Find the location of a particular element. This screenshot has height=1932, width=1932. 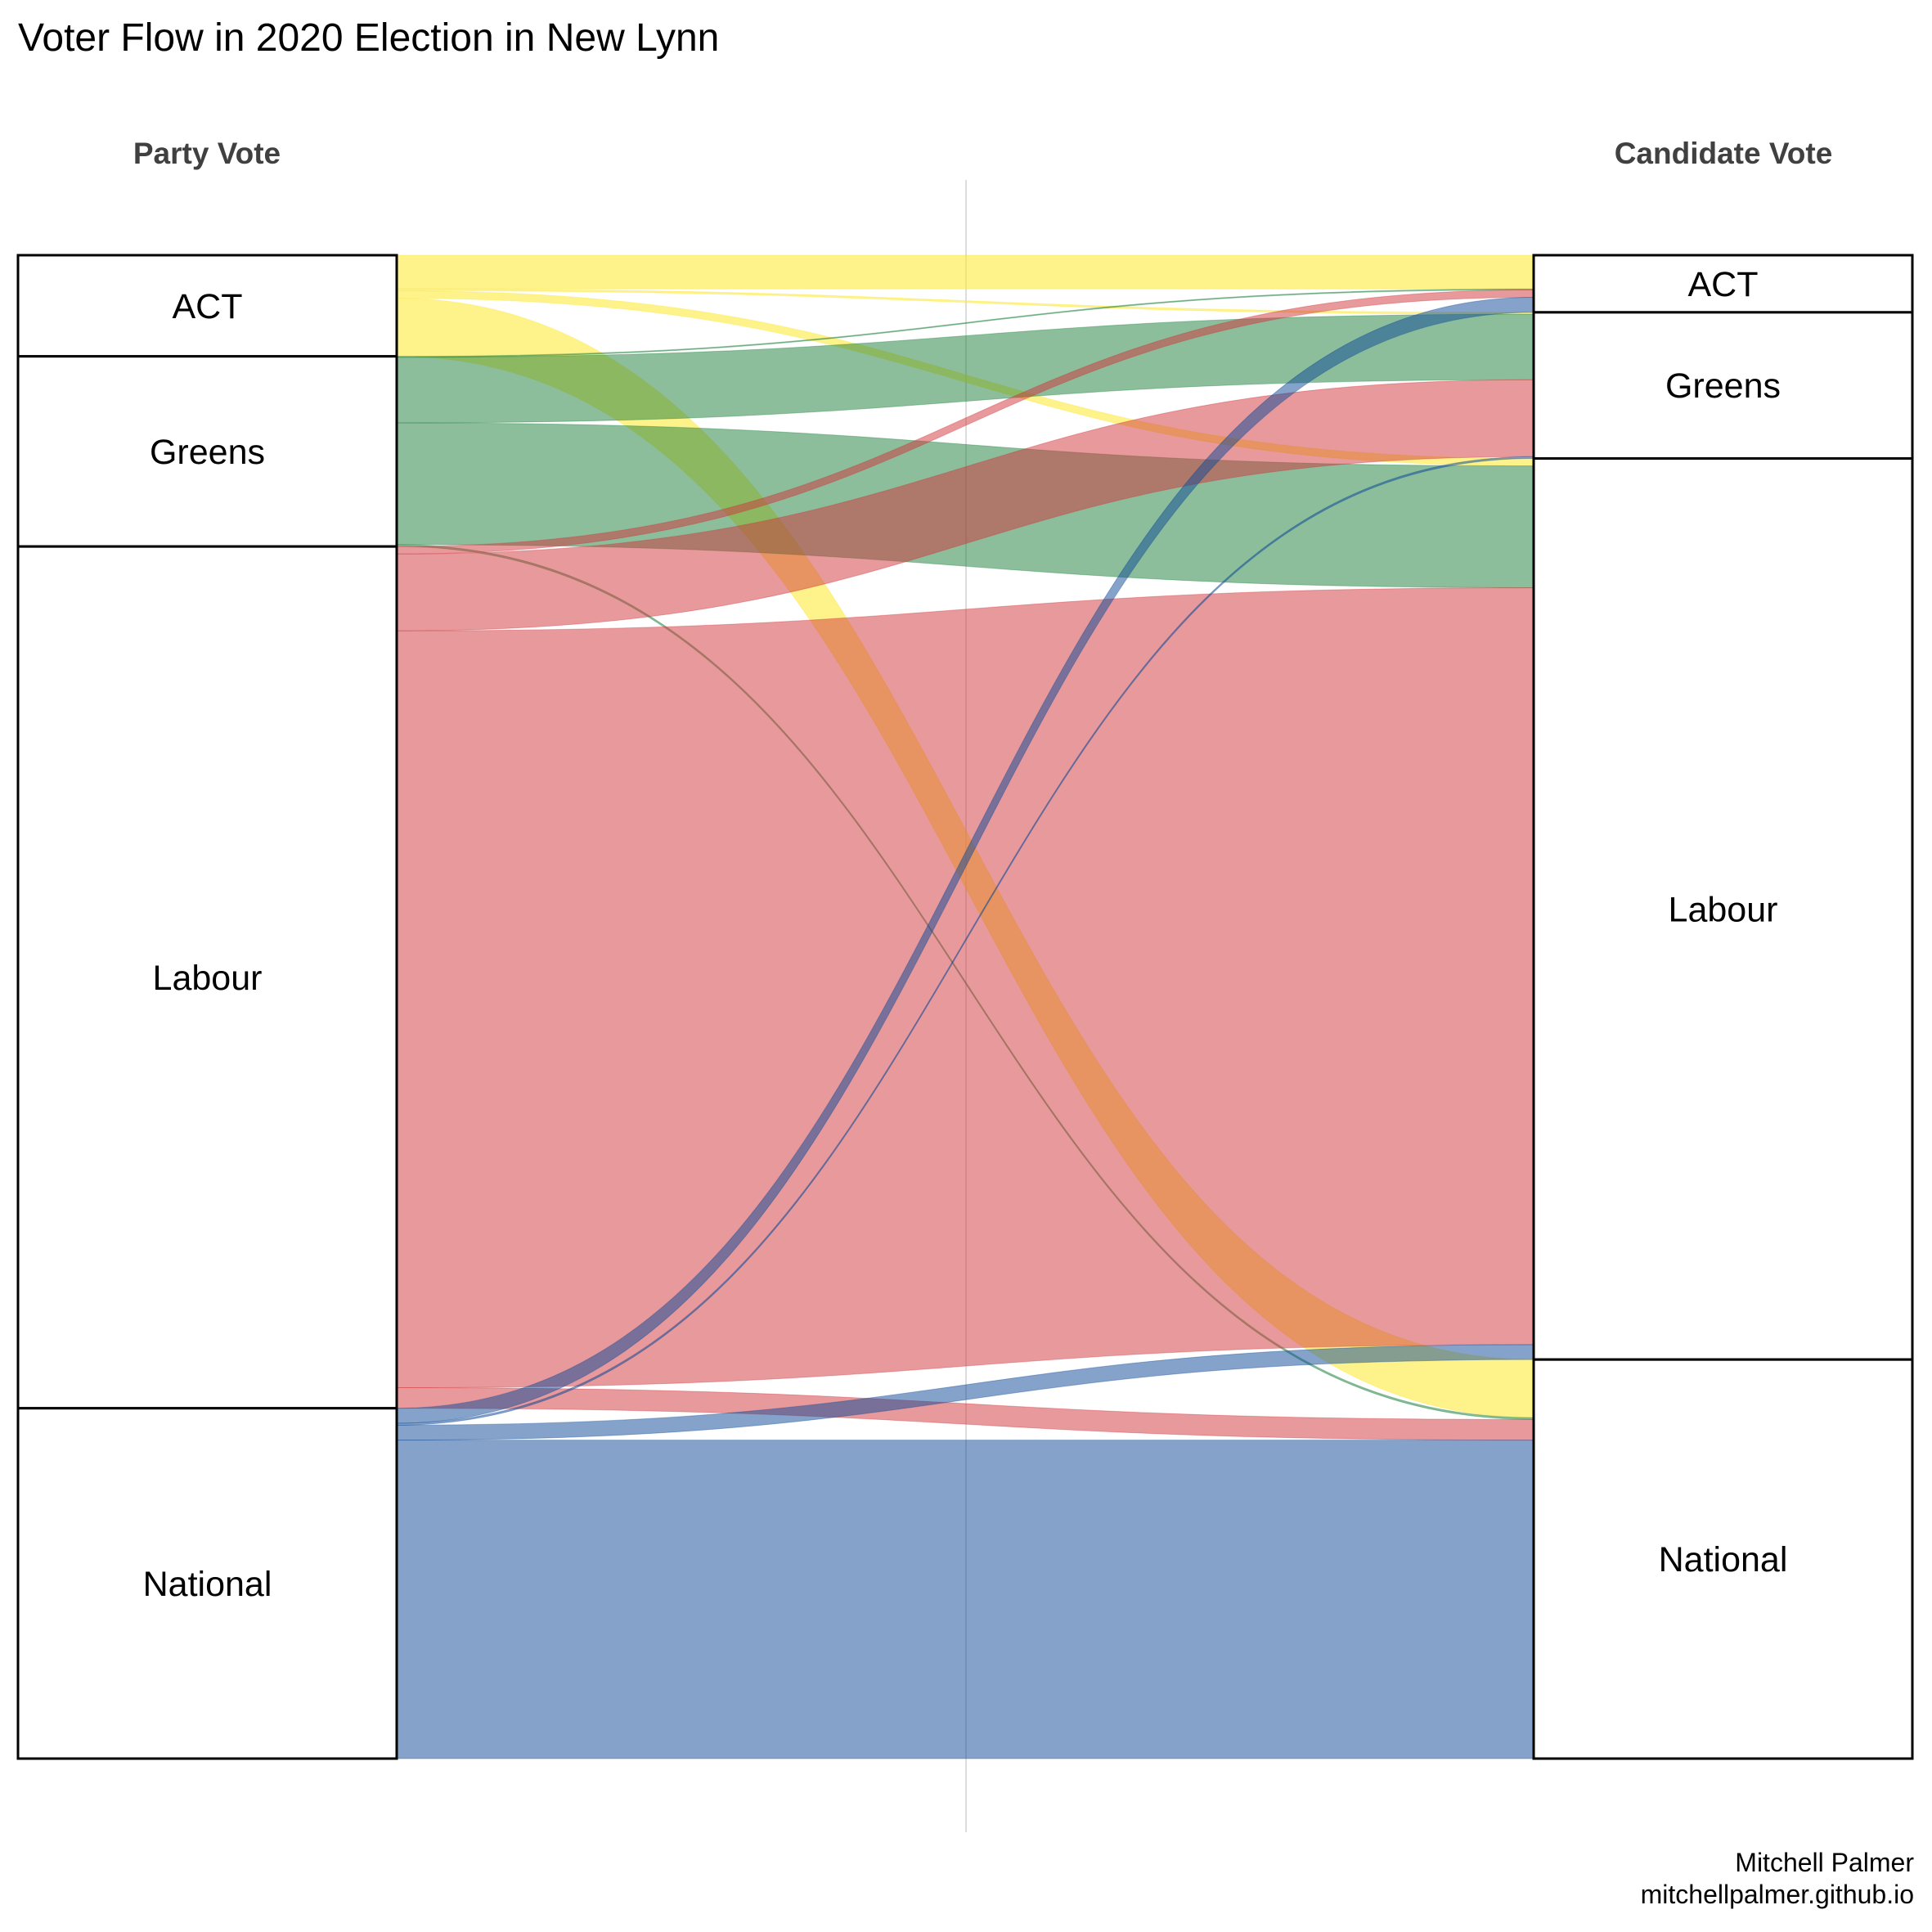

right-node-act is located at coordinates (1723, 284).